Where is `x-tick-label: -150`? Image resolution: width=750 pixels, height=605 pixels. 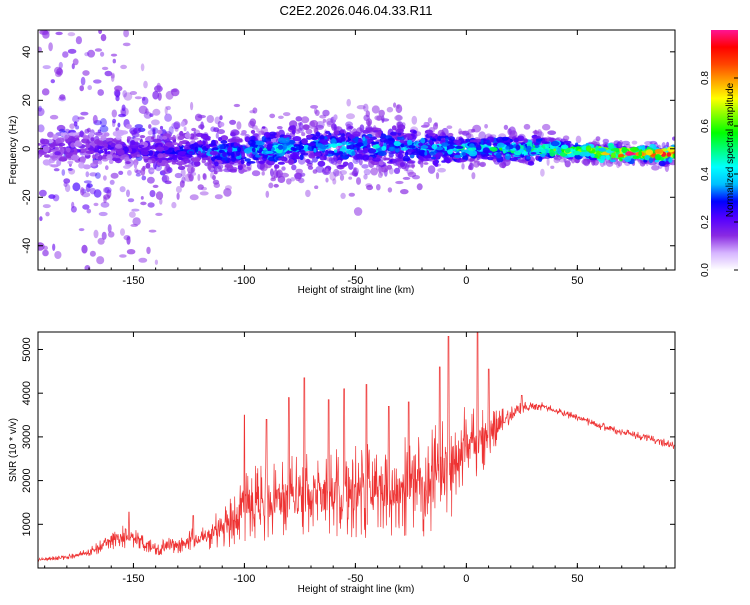 x-tick-label: -150 is located at coordinates (133, 579).